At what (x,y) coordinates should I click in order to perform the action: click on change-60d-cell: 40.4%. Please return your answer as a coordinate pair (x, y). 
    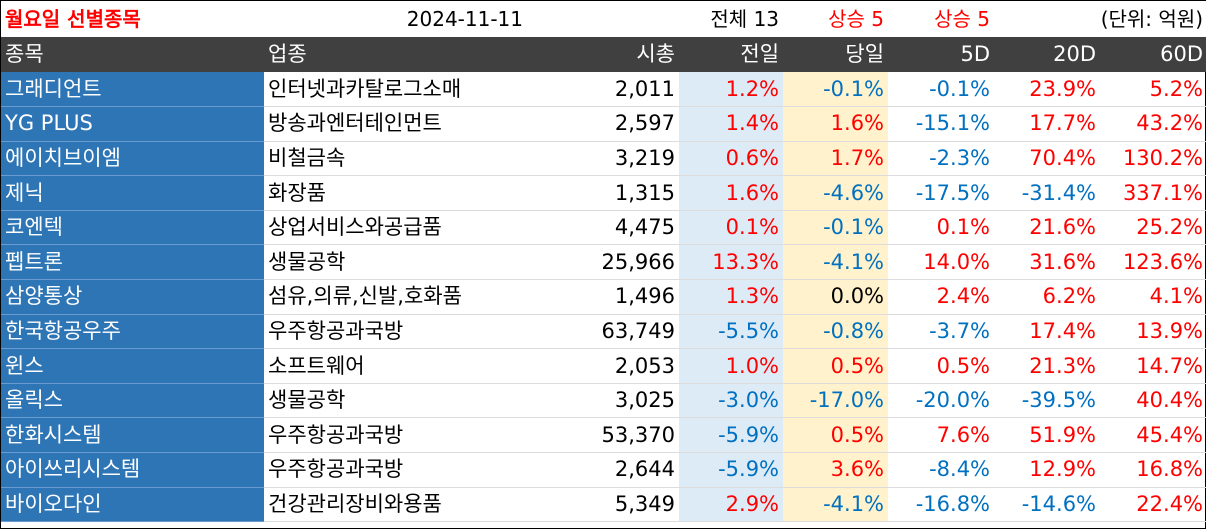
    Looking at the image, I should click on (1153, 401).